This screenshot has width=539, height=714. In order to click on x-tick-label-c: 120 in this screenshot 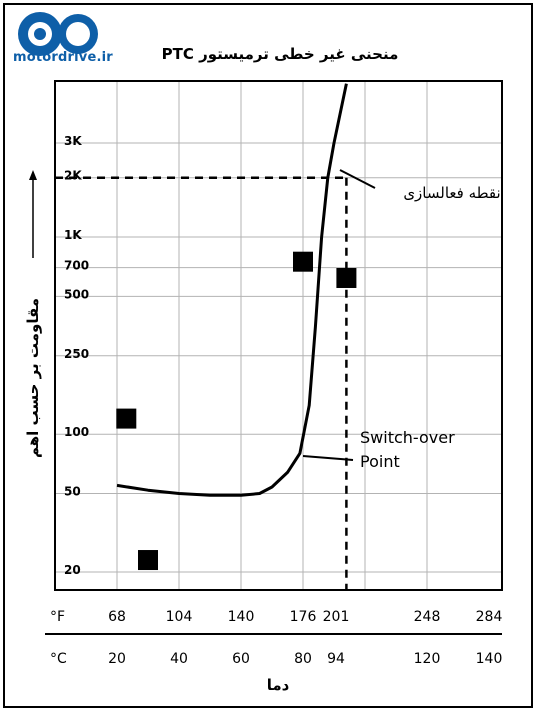, I will do `click(427, 659)`.